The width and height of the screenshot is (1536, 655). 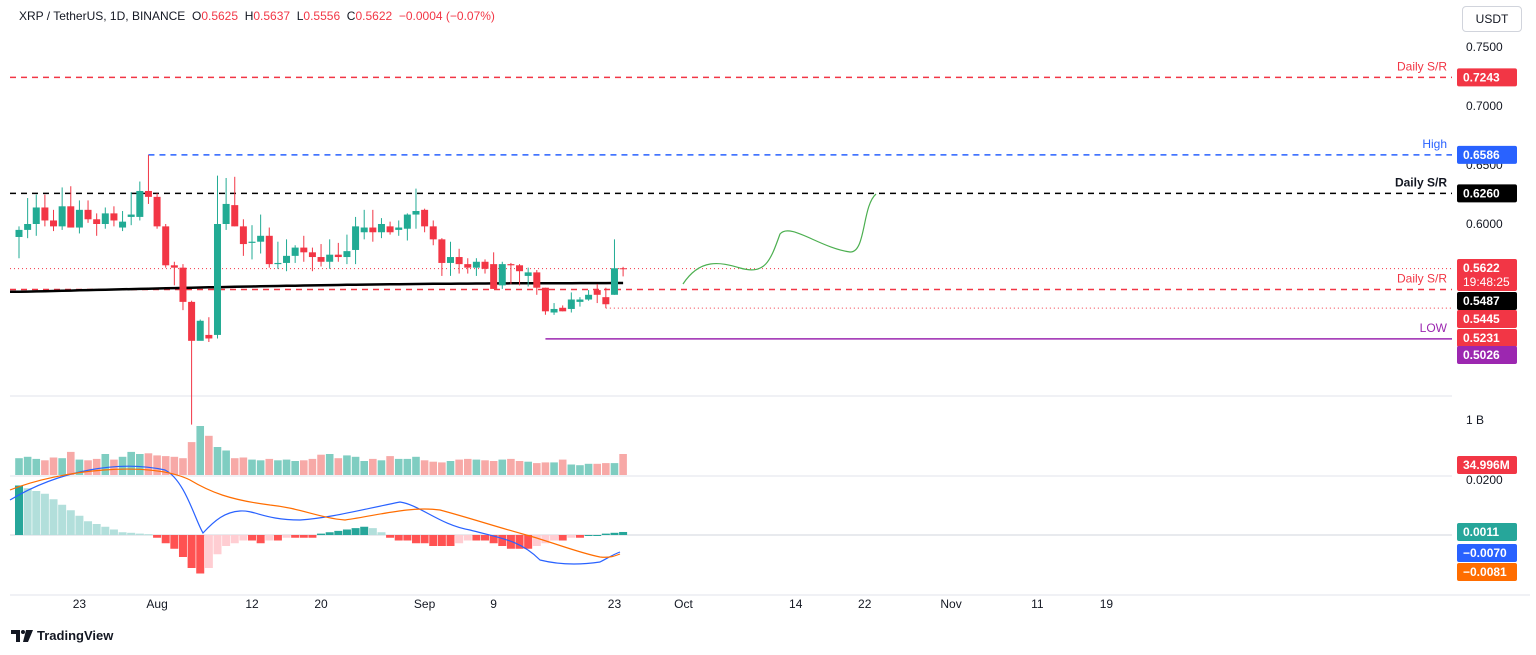 What do you see at coordinates (1484, 224) in the screenshot?
I see `price-axis-tick: 0.6000` at bounding box center [1484, 224].